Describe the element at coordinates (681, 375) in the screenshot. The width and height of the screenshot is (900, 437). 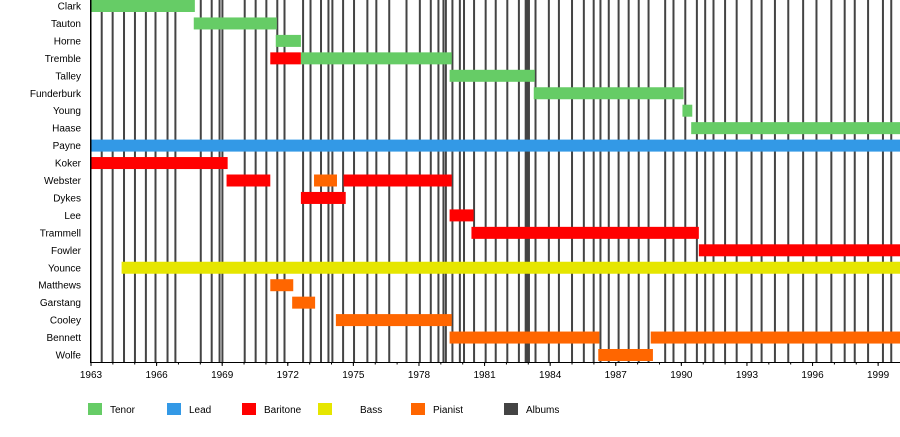
I see `x-tick-label: 1990` at that location.